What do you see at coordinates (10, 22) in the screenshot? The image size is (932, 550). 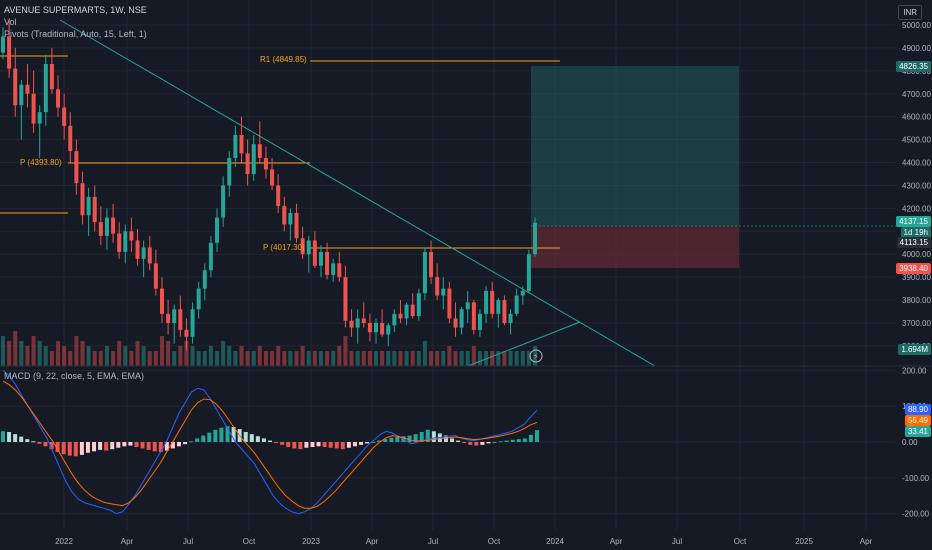 I see `volume-legend: Vol` at bounding box center [10, 22].